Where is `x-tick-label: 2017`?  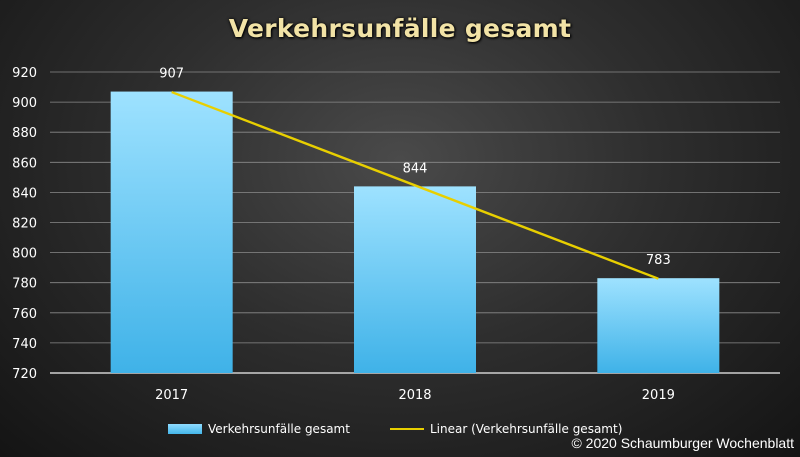
x-tick-label: 2017 is located at coordinates (171, 395).